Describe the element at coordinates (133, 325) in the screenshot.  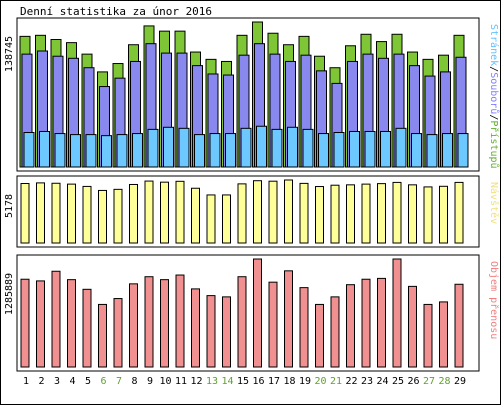
I see `bar-bottom-objem přenosu-8` at that location.